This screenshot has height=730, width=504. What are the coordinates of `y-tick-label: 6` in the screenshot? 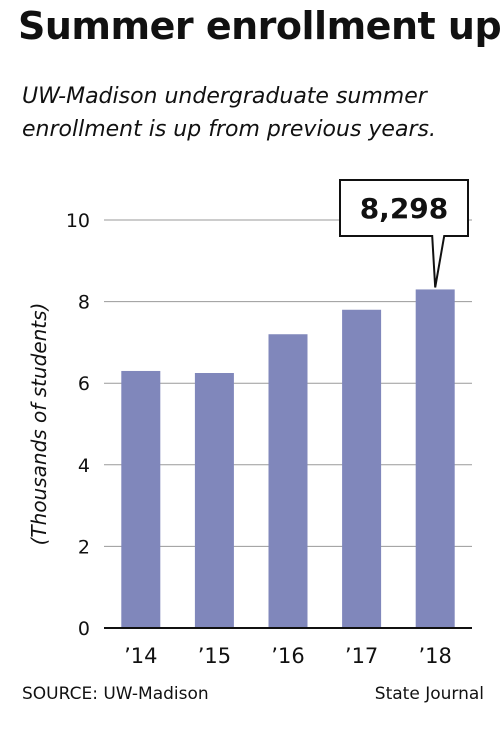 It's located at (84, 384).